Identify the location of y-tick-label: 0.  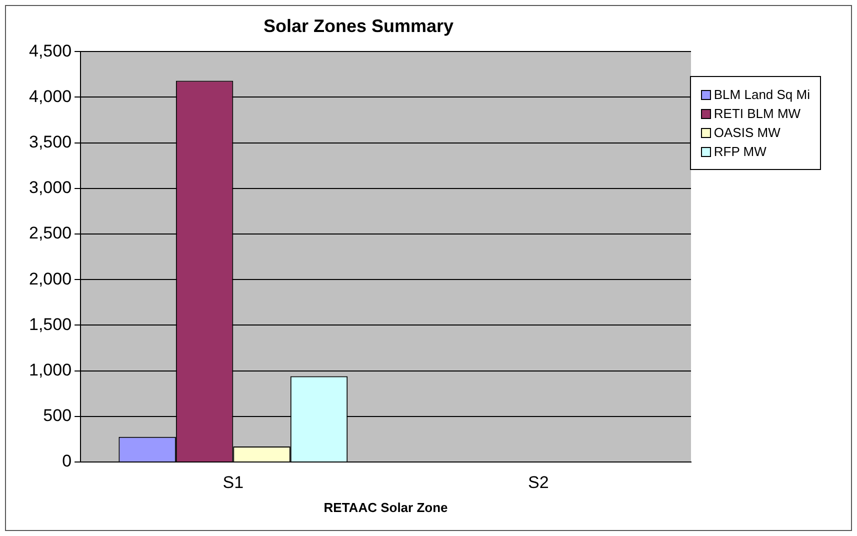
(67, 461).